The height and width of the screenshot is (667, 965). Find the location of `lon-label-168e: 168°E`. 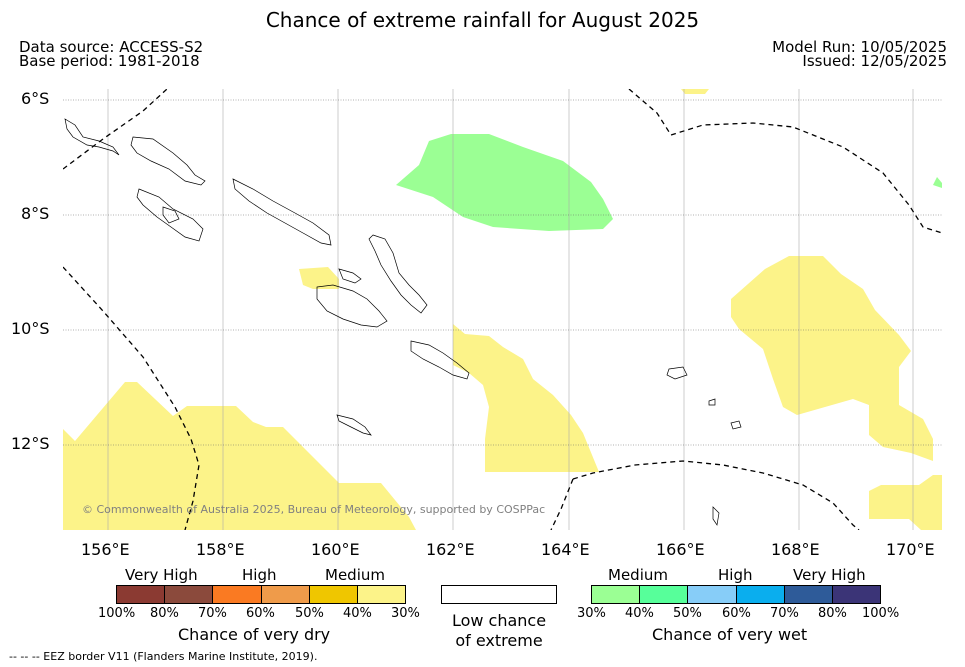

lon-label-168e: 168°E is located at coordinates (795, 549).